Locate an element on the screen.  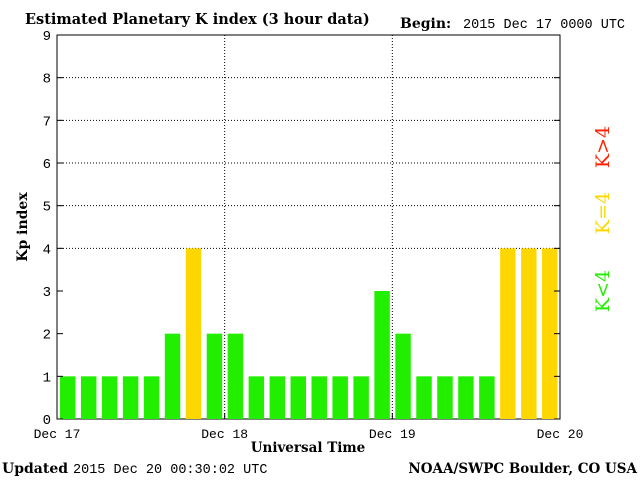
x-axis-title: Universal Time is located at coordinates (308, 448).